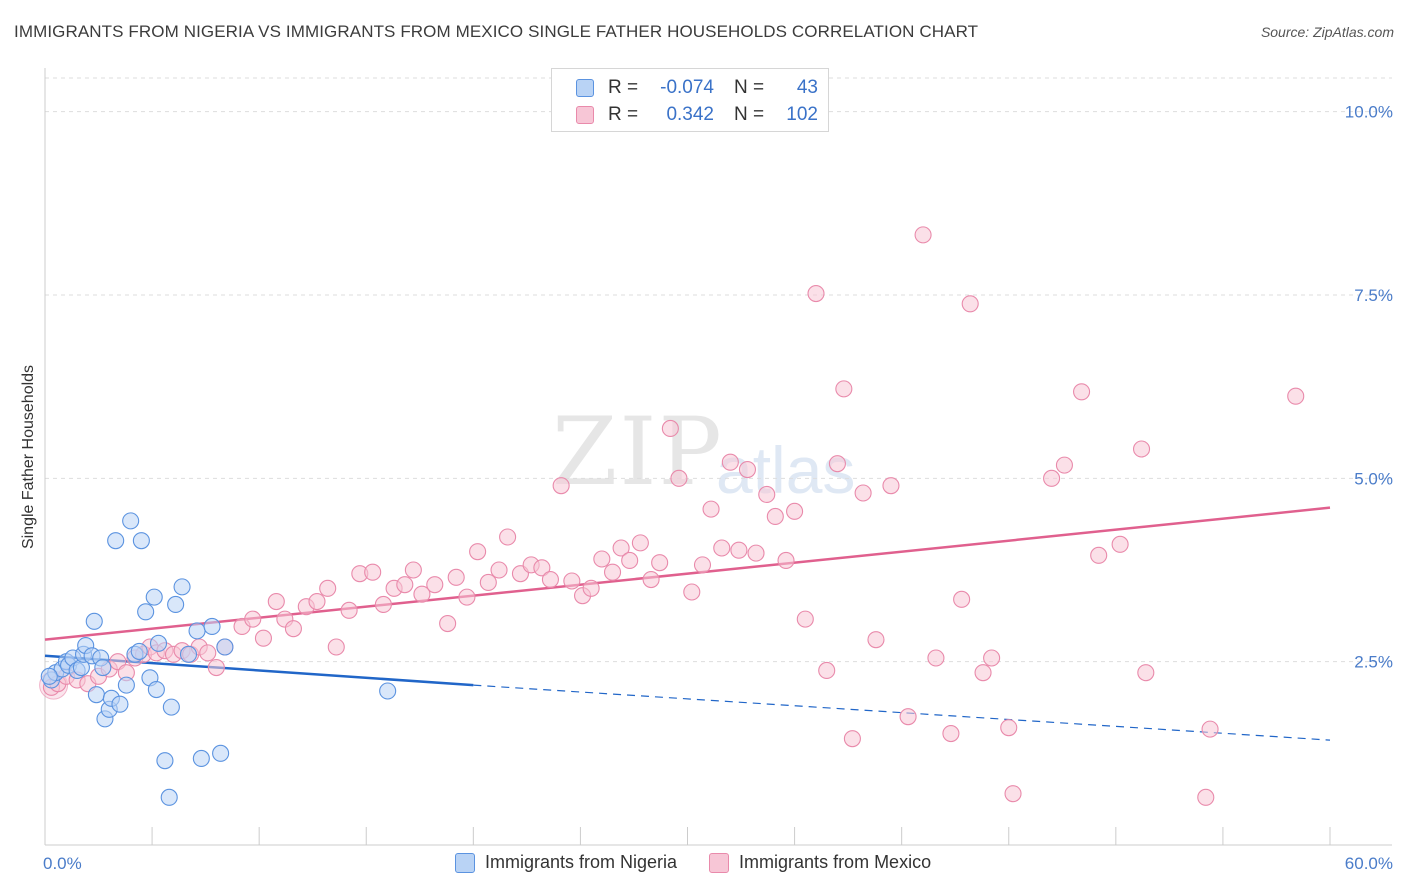 The height and width of the screenshot is (892, 1406). Describe the element at coordinates (820, 862) in the screenshot. I see `legend-item-mexico: Immigrants from Mexico` at that location.